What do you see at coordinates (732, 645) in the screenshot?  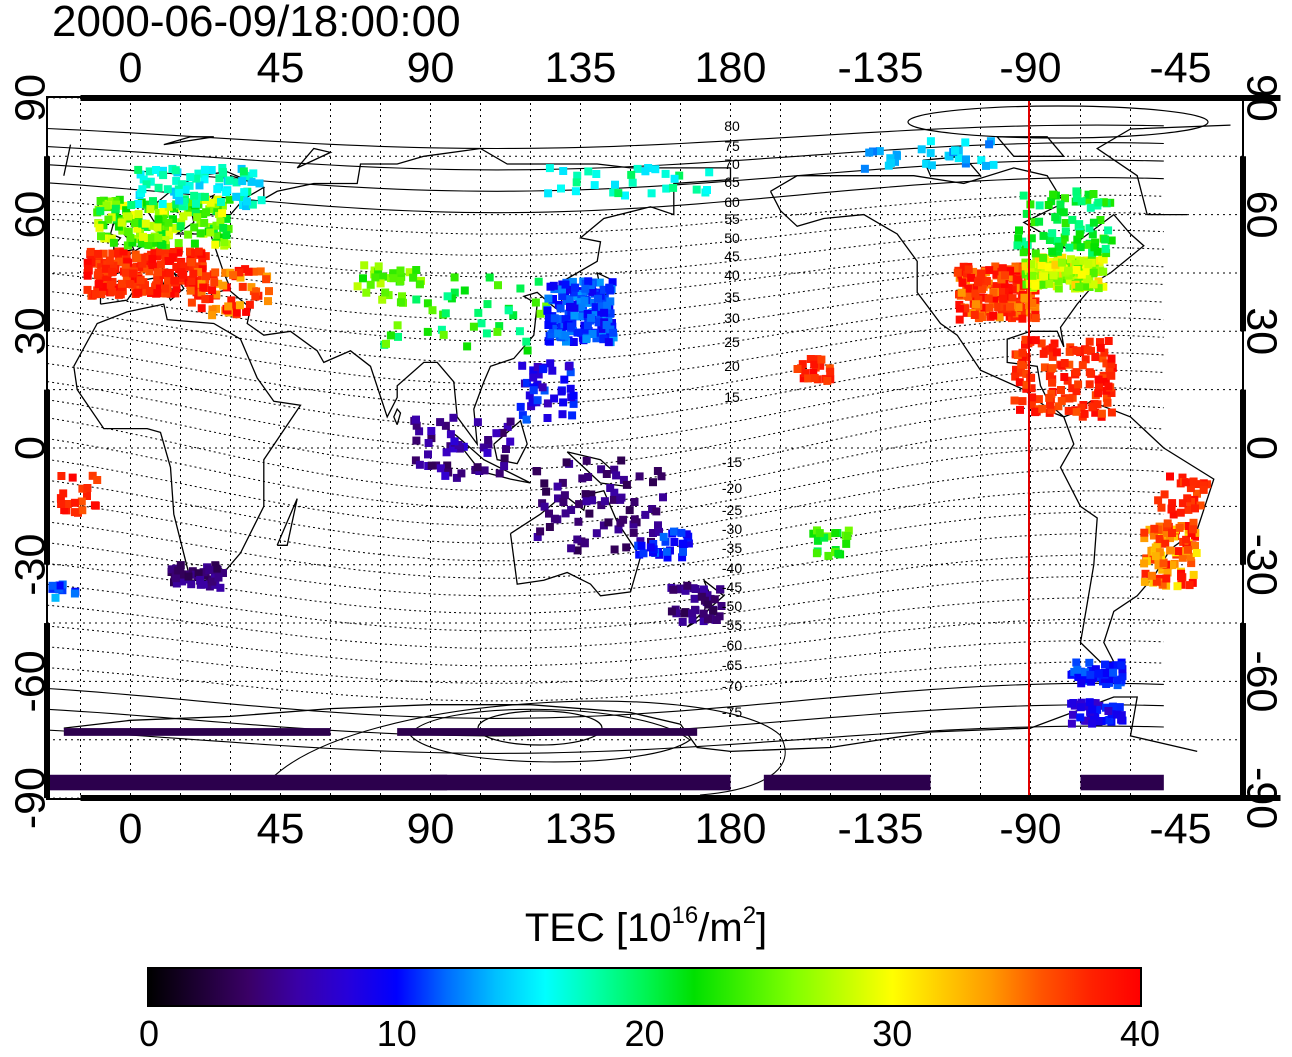 I see `contour-label: -60` at bounding box center [732, 645].